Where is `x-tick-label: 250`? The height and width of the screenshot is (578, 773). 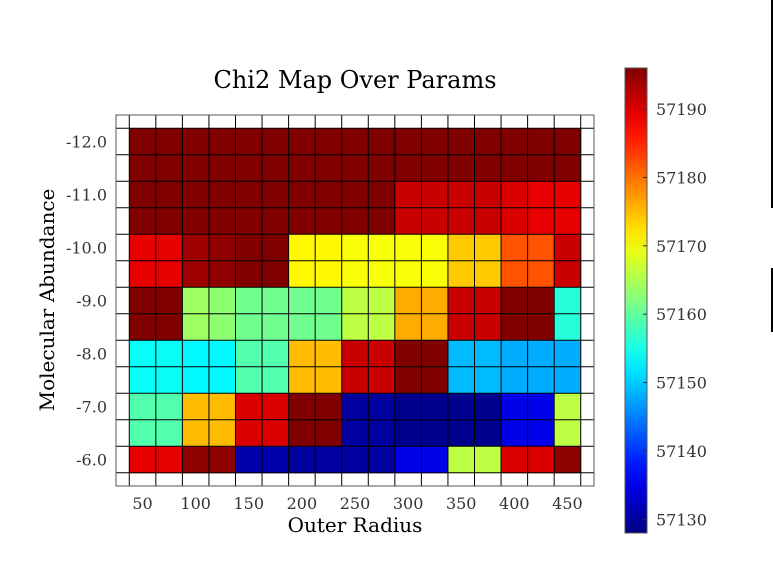
x-tick-label: 250 is located at coordinates (355, 503).